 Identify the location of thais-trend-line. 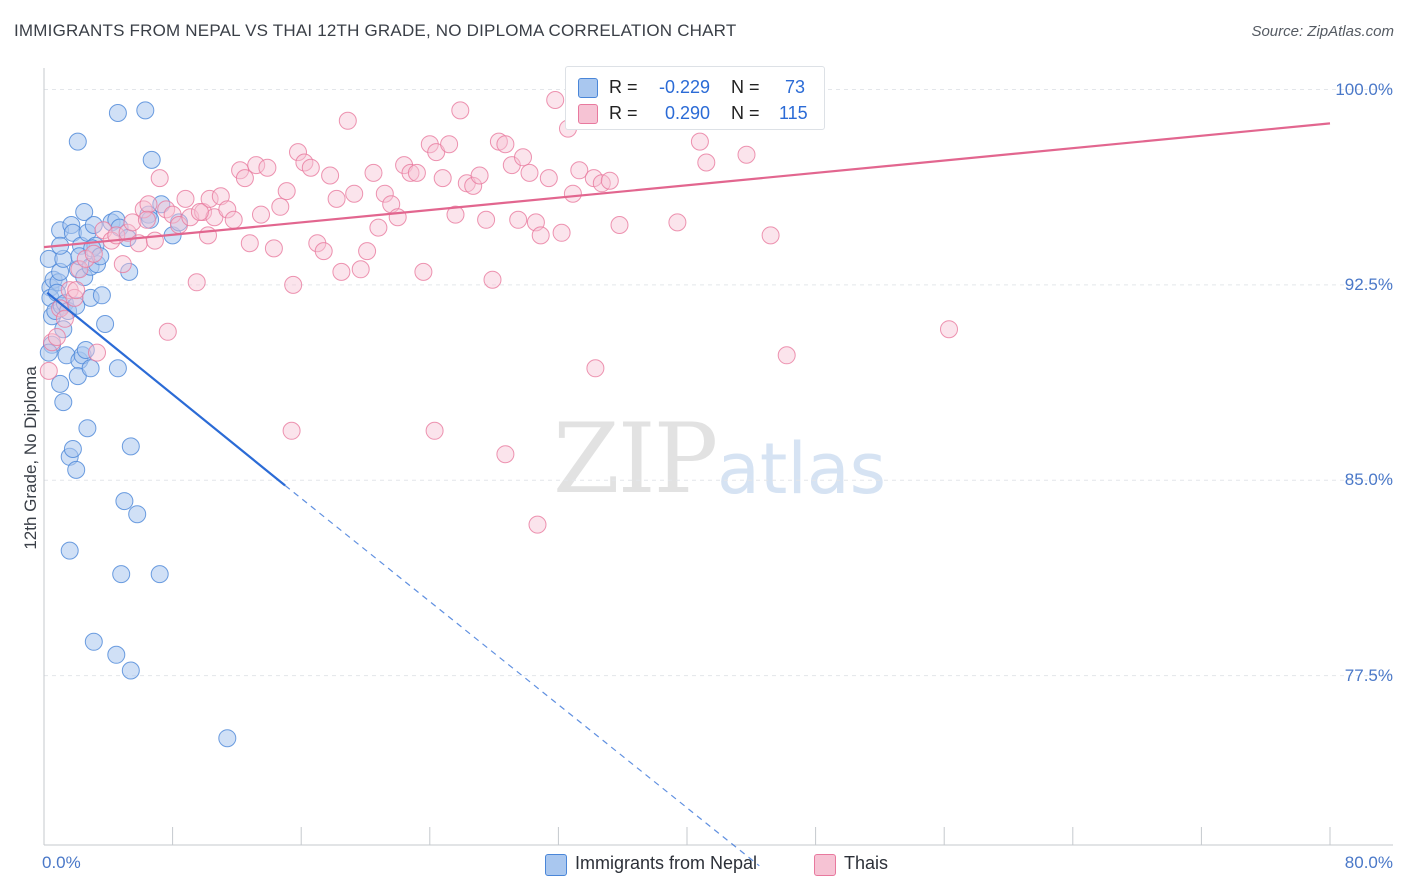
(687, 185).